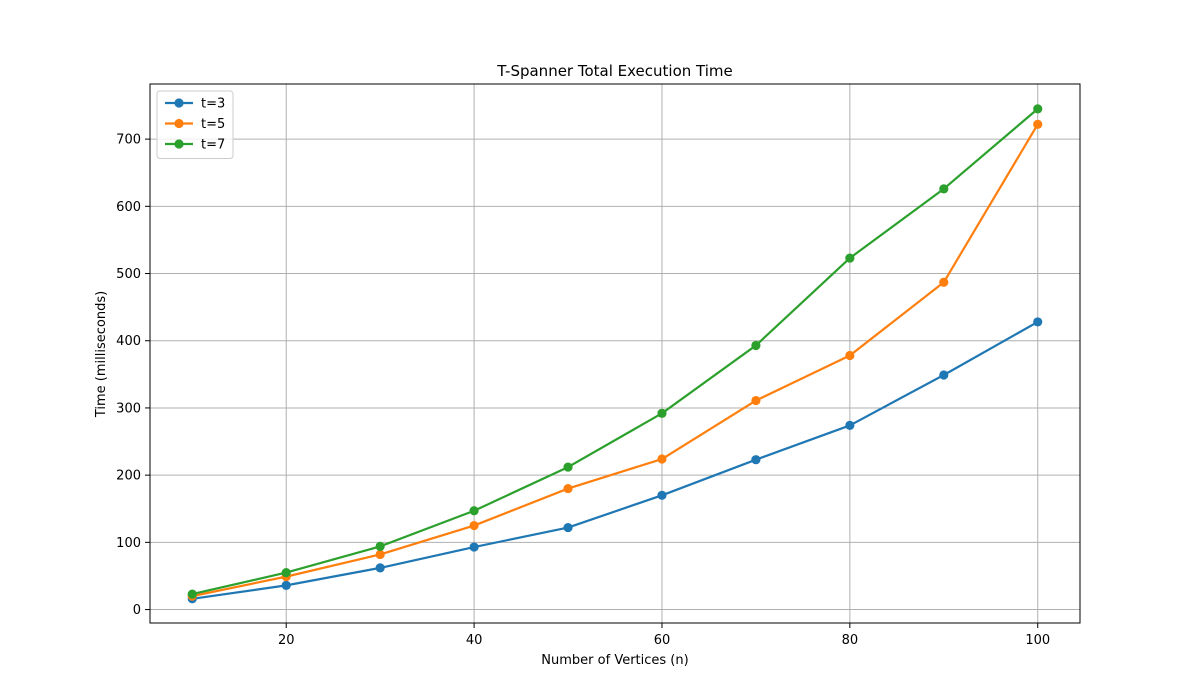  Describe the element at coordinates (101, 354) in the screenshot. I see `y-axis-label: Time (milliseconds)` at that location.